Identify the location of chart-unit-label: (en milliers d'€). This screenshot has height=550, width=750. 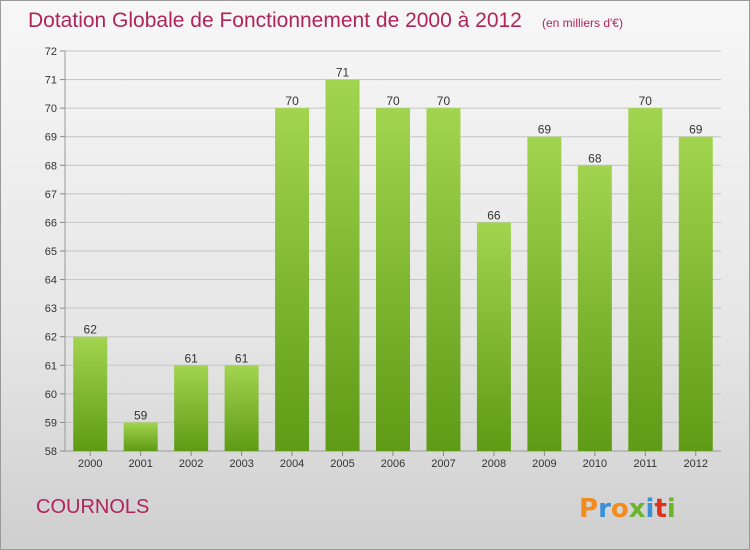
(582, 23).